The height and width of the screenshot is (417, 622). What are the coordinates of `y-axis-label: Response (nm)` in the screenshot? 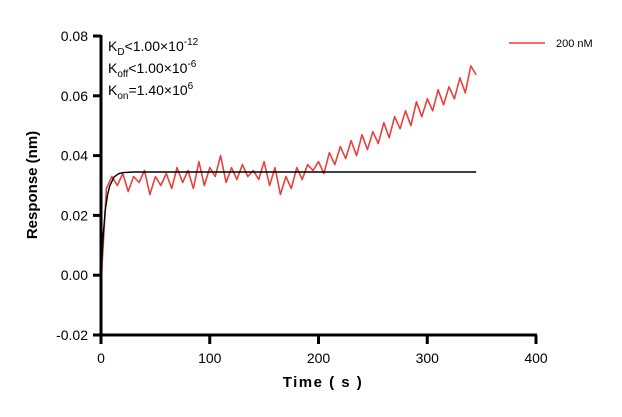 It's located at (32, 185).